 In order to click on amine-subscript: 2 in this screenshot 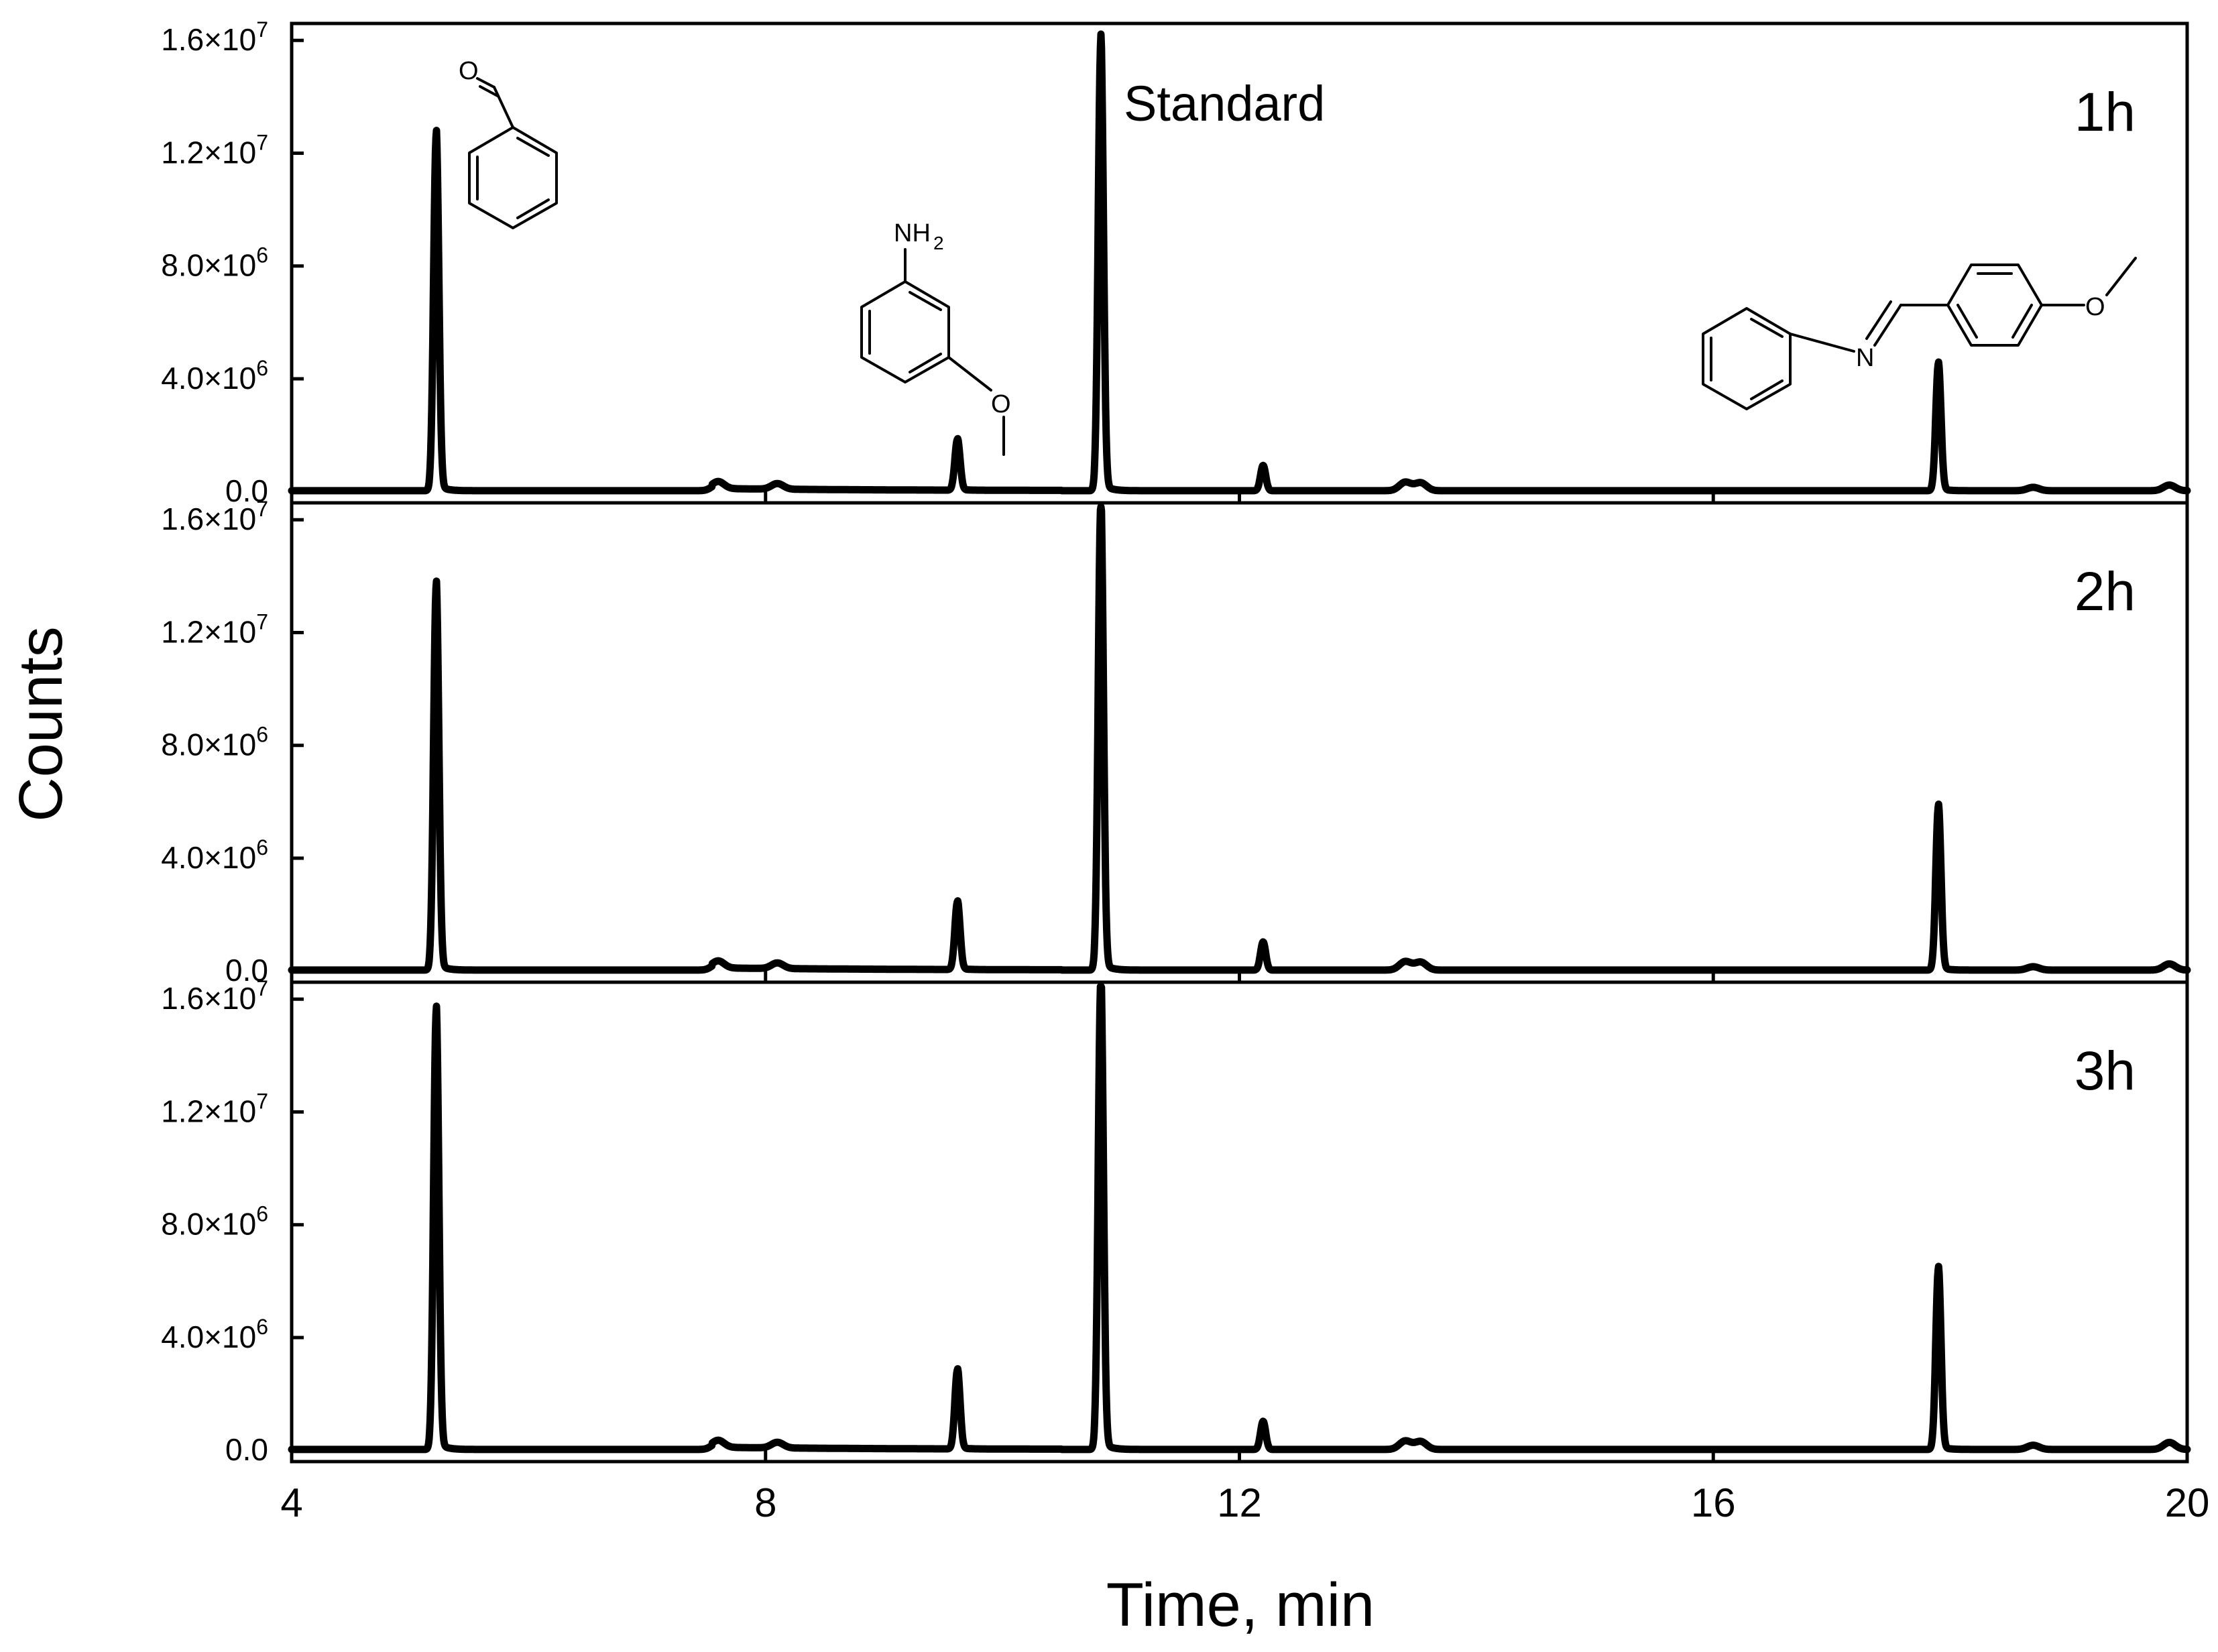, I will do `click(938, 243)`.